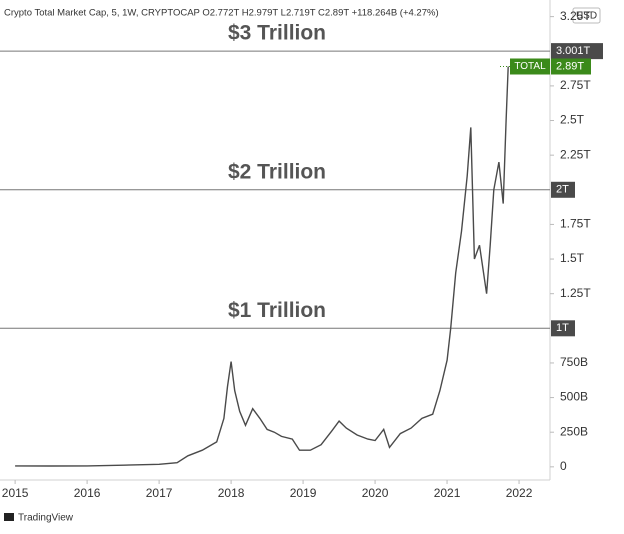 This screenshot has height=534, width=624. I want to click on x-tick-label: 2016, so click(87, 493).